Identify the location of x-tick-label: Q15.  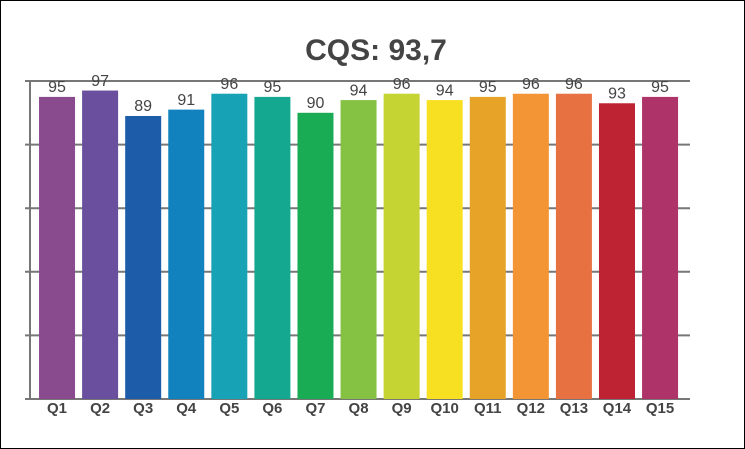
(660, 408).